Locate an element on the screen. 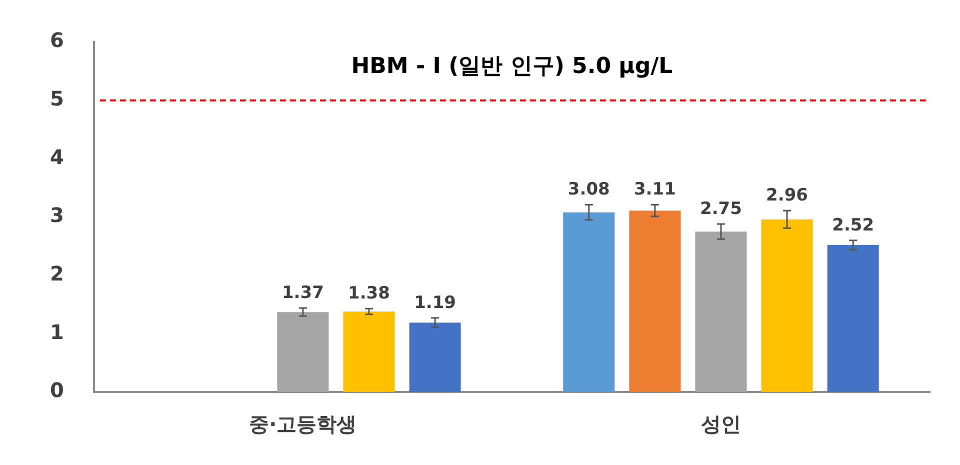 The width and height of the screenshot is (960, 465). x-tick-label: 성인 is located at coordinates (720, 424).